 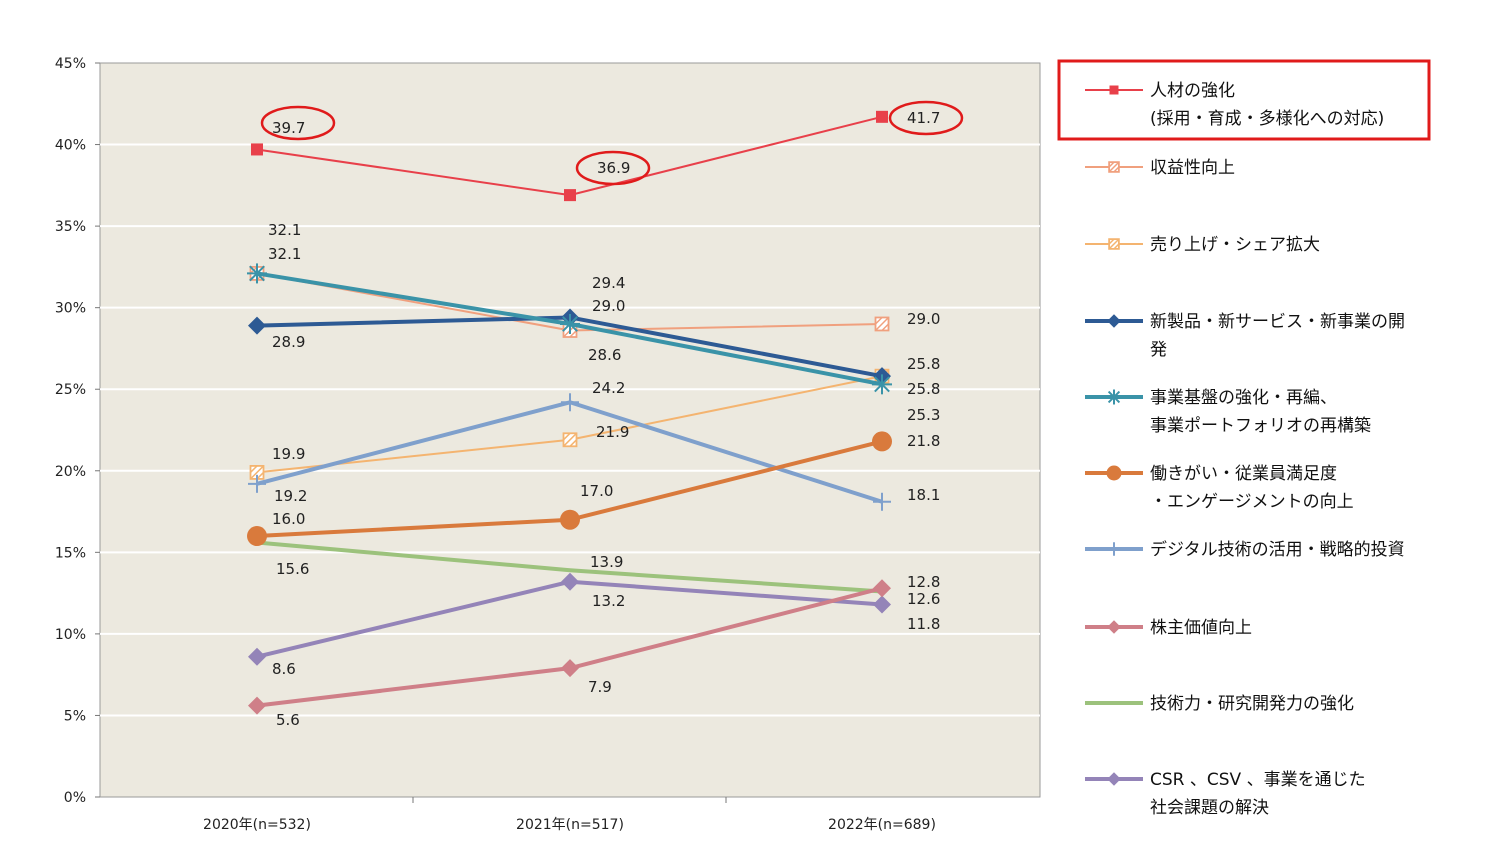 I want to click on x-axis-ticks: 2020年(n=532) 2021年(n=517) 2022年(n=689), so click(x=569, y=815).